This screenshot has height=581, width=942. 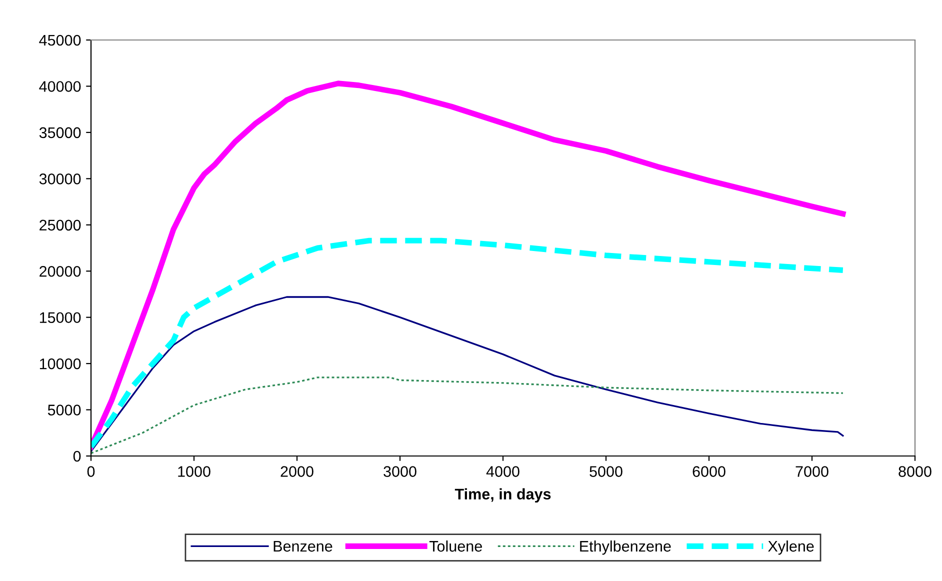 What do you see at coordinates (455, 546) in the screenshot?
I see `legend-label: Toluene` at bounding box center [455, 546].